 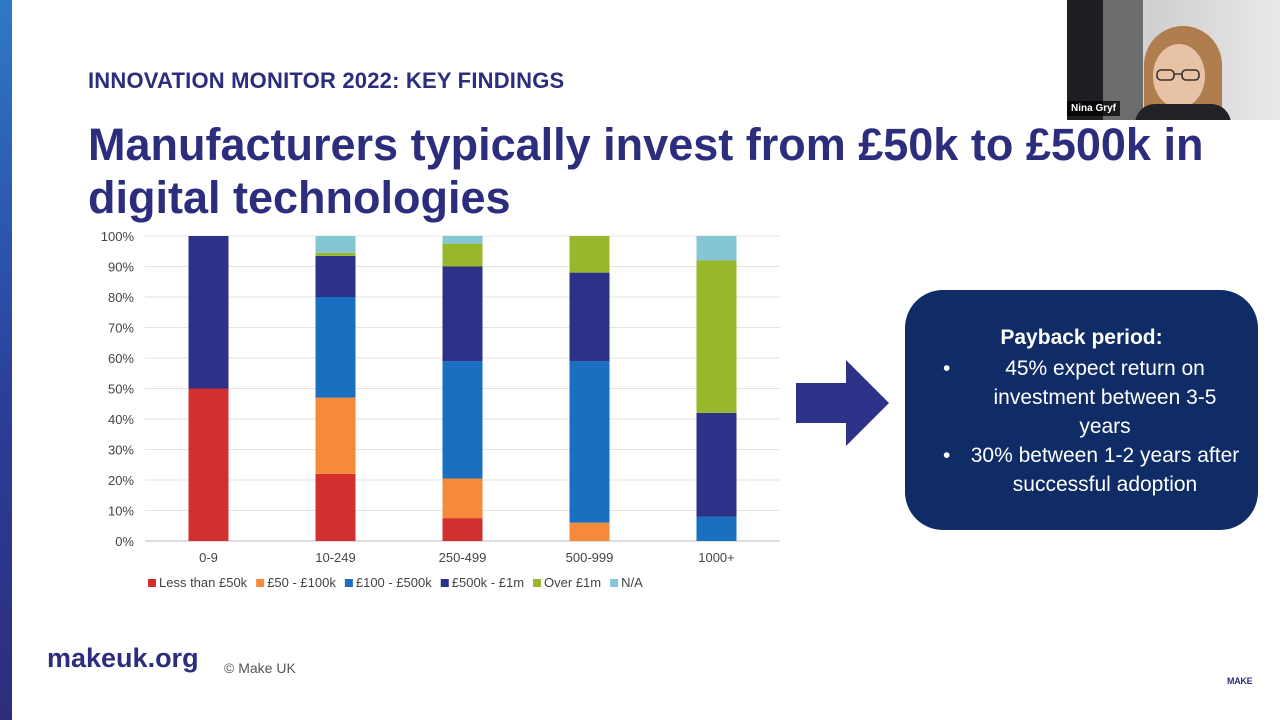 I want to click on y-tick-label: 40%, so click(x=121, y=419).